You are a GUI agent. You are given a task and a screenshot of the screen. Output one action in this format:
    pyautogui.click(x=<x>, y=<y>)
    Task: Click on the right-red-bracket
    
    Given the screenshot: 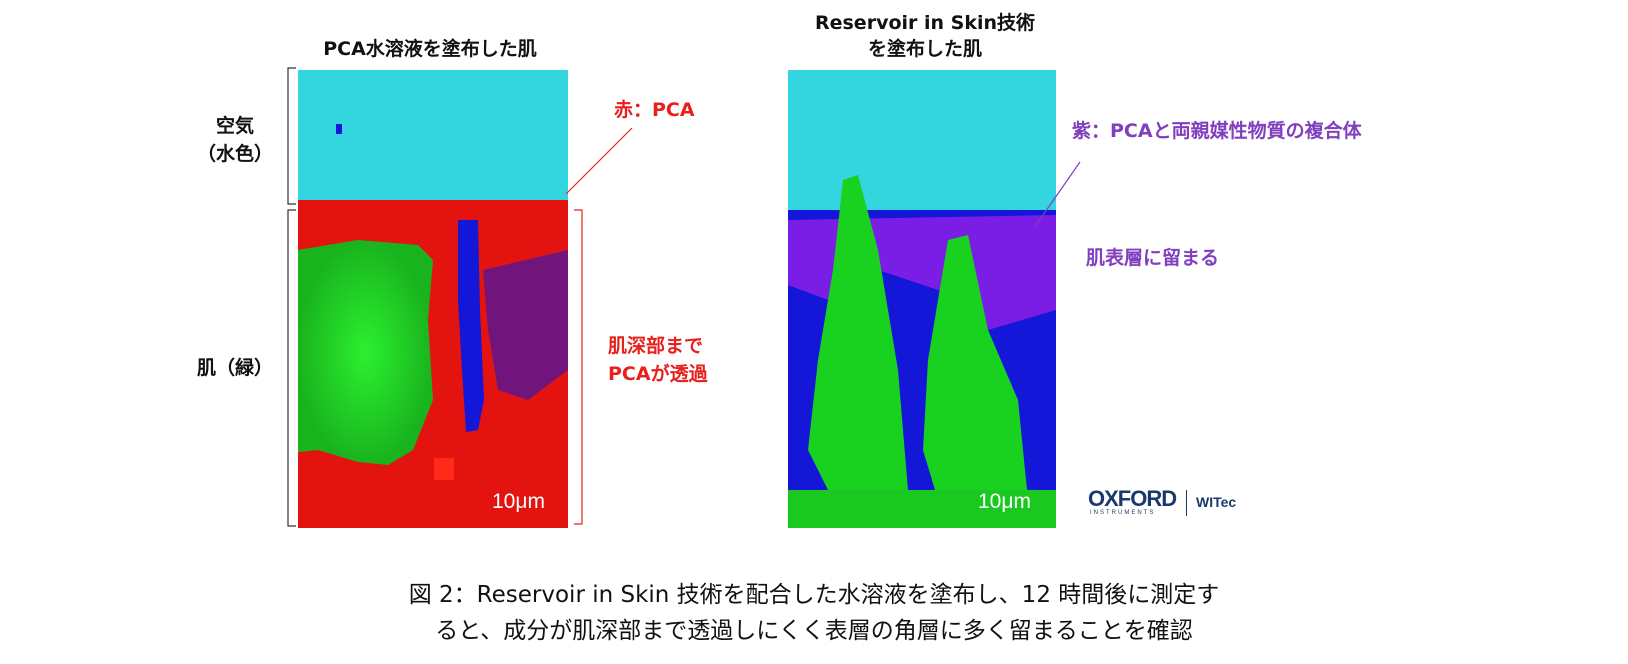 What is the action you would take?
    pyautogui.click(x=578, y=367)
    